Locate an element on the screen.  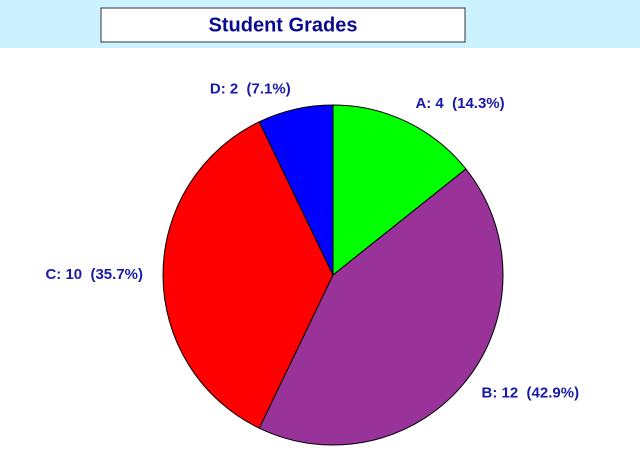
slice-label: D: 2 (7.1%) is located at coordinates (250, 89).